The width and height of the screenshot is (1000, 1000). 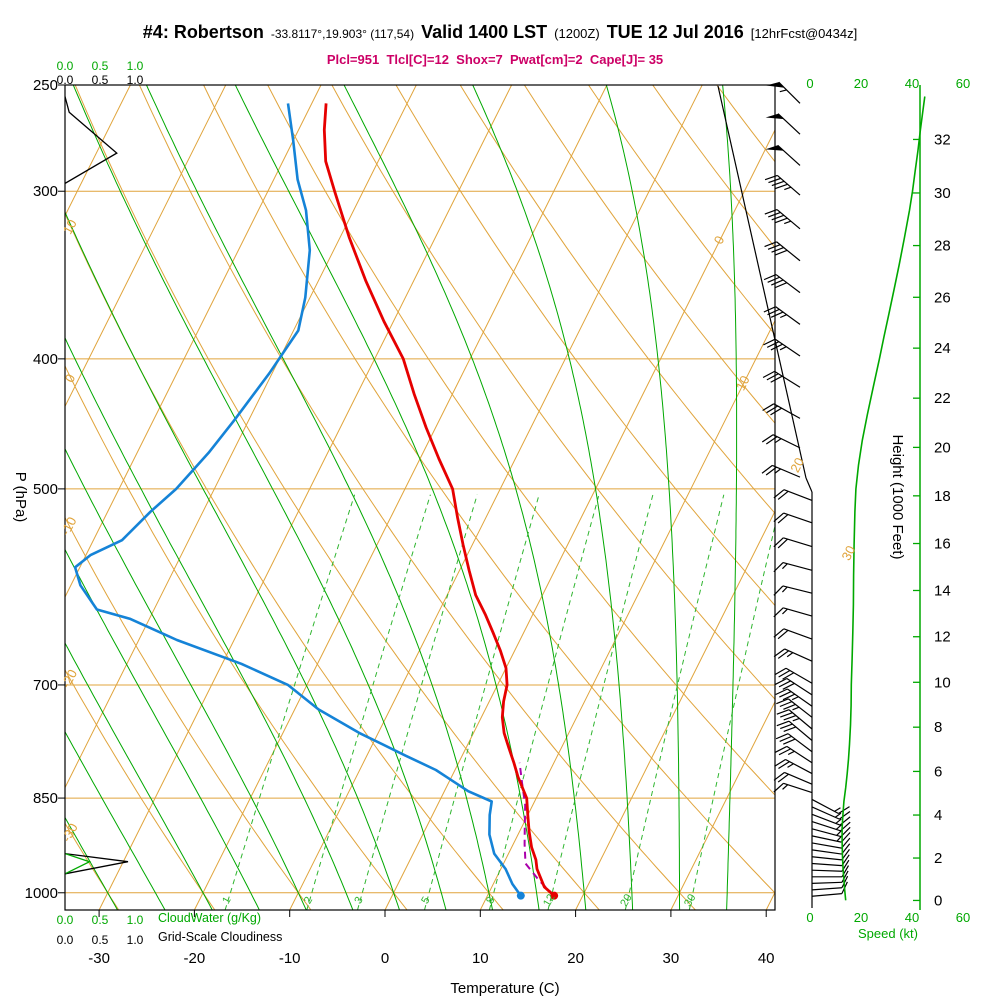 I want to click on cloud-fraction-upper-profile, so click(x=91, y=140).